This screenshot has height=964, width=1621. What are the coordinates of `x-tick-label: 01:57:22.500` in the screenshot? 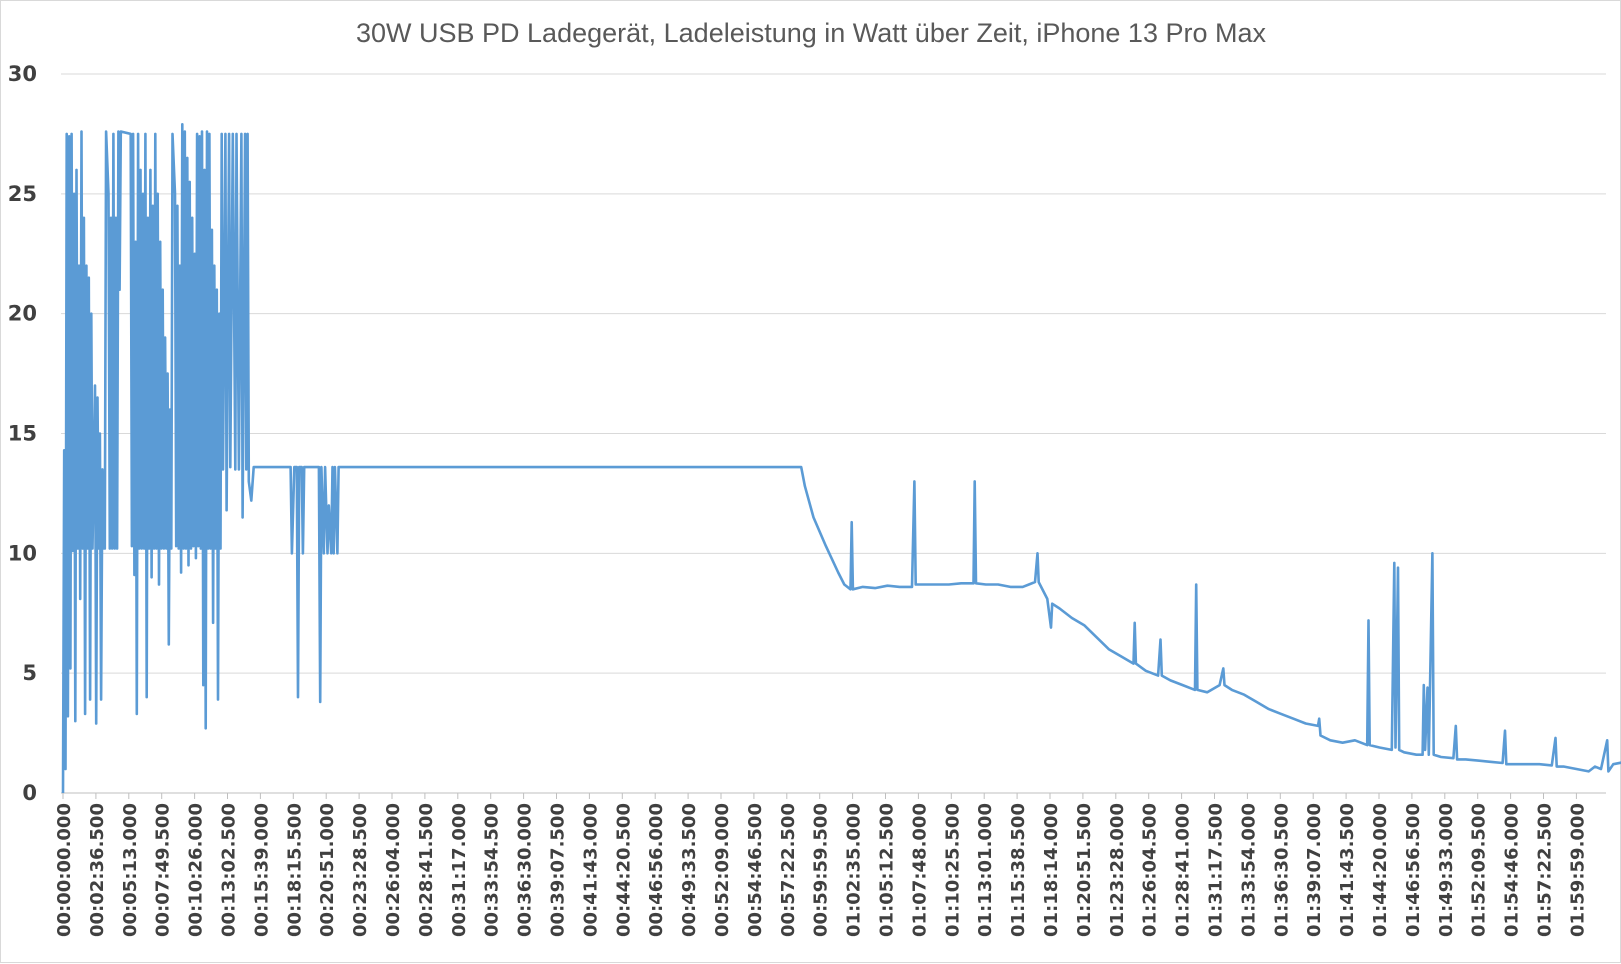 It's located at (1545, 870).